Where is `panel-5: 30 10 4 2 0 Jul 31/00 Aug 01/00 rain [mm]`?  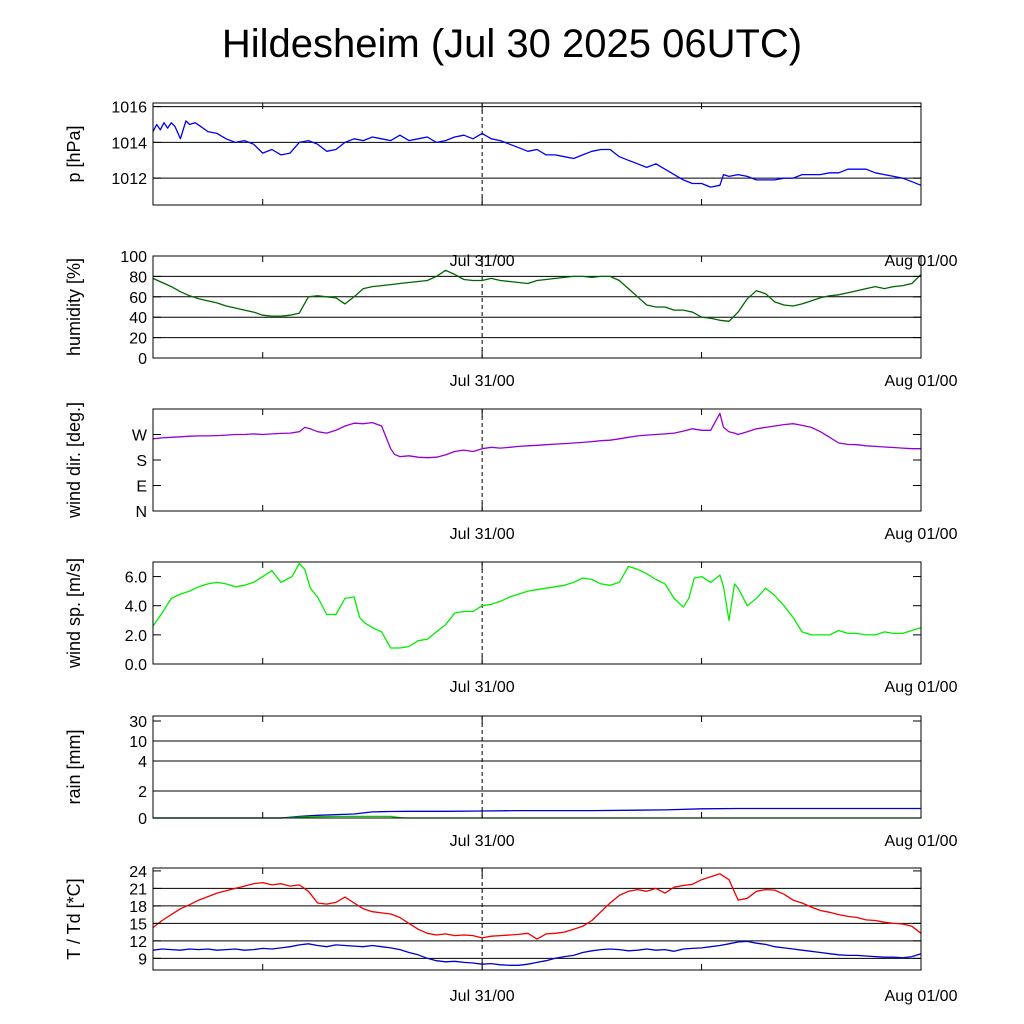 panel-5: 30 10 4 2 0 Jul 31/00 Aug 01/00 rain [mm] is located at coordinates (511, 782).